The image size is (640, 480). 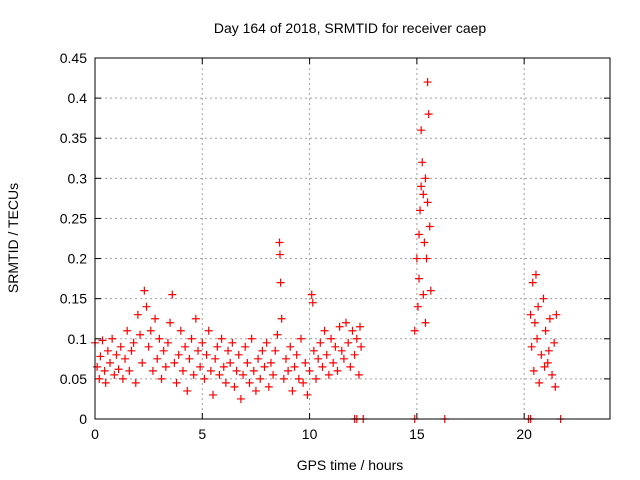 I want to click on y-tick-label: 0.1, so click(x=78, y=339).